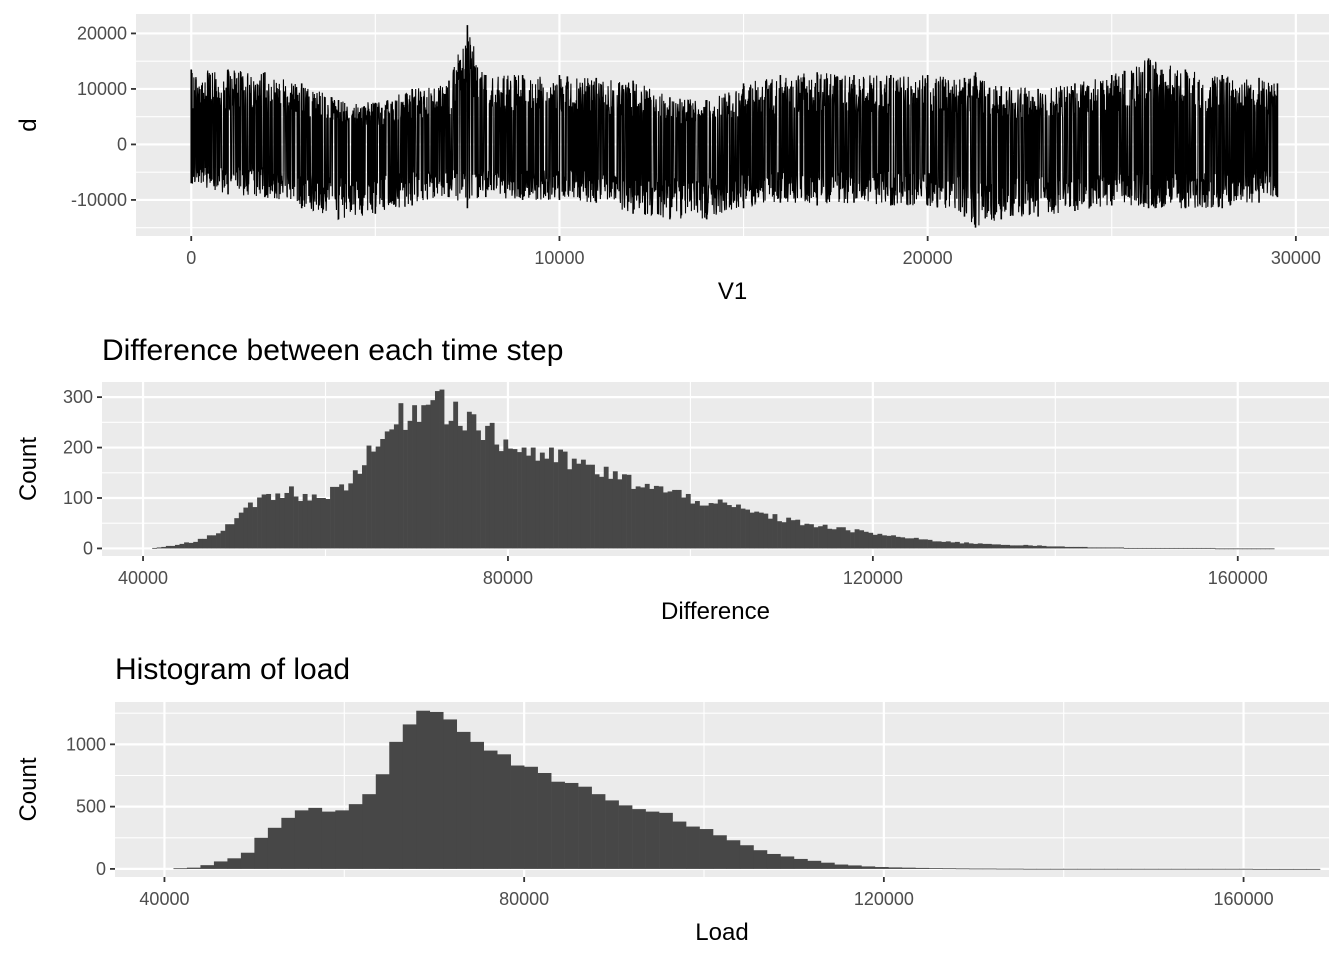 The image size is (1344, 960). What do you see at coordinates (232, 669) in the screenshot?
I see `chart-title: Histogram of load` at bounding box center [232, 669].